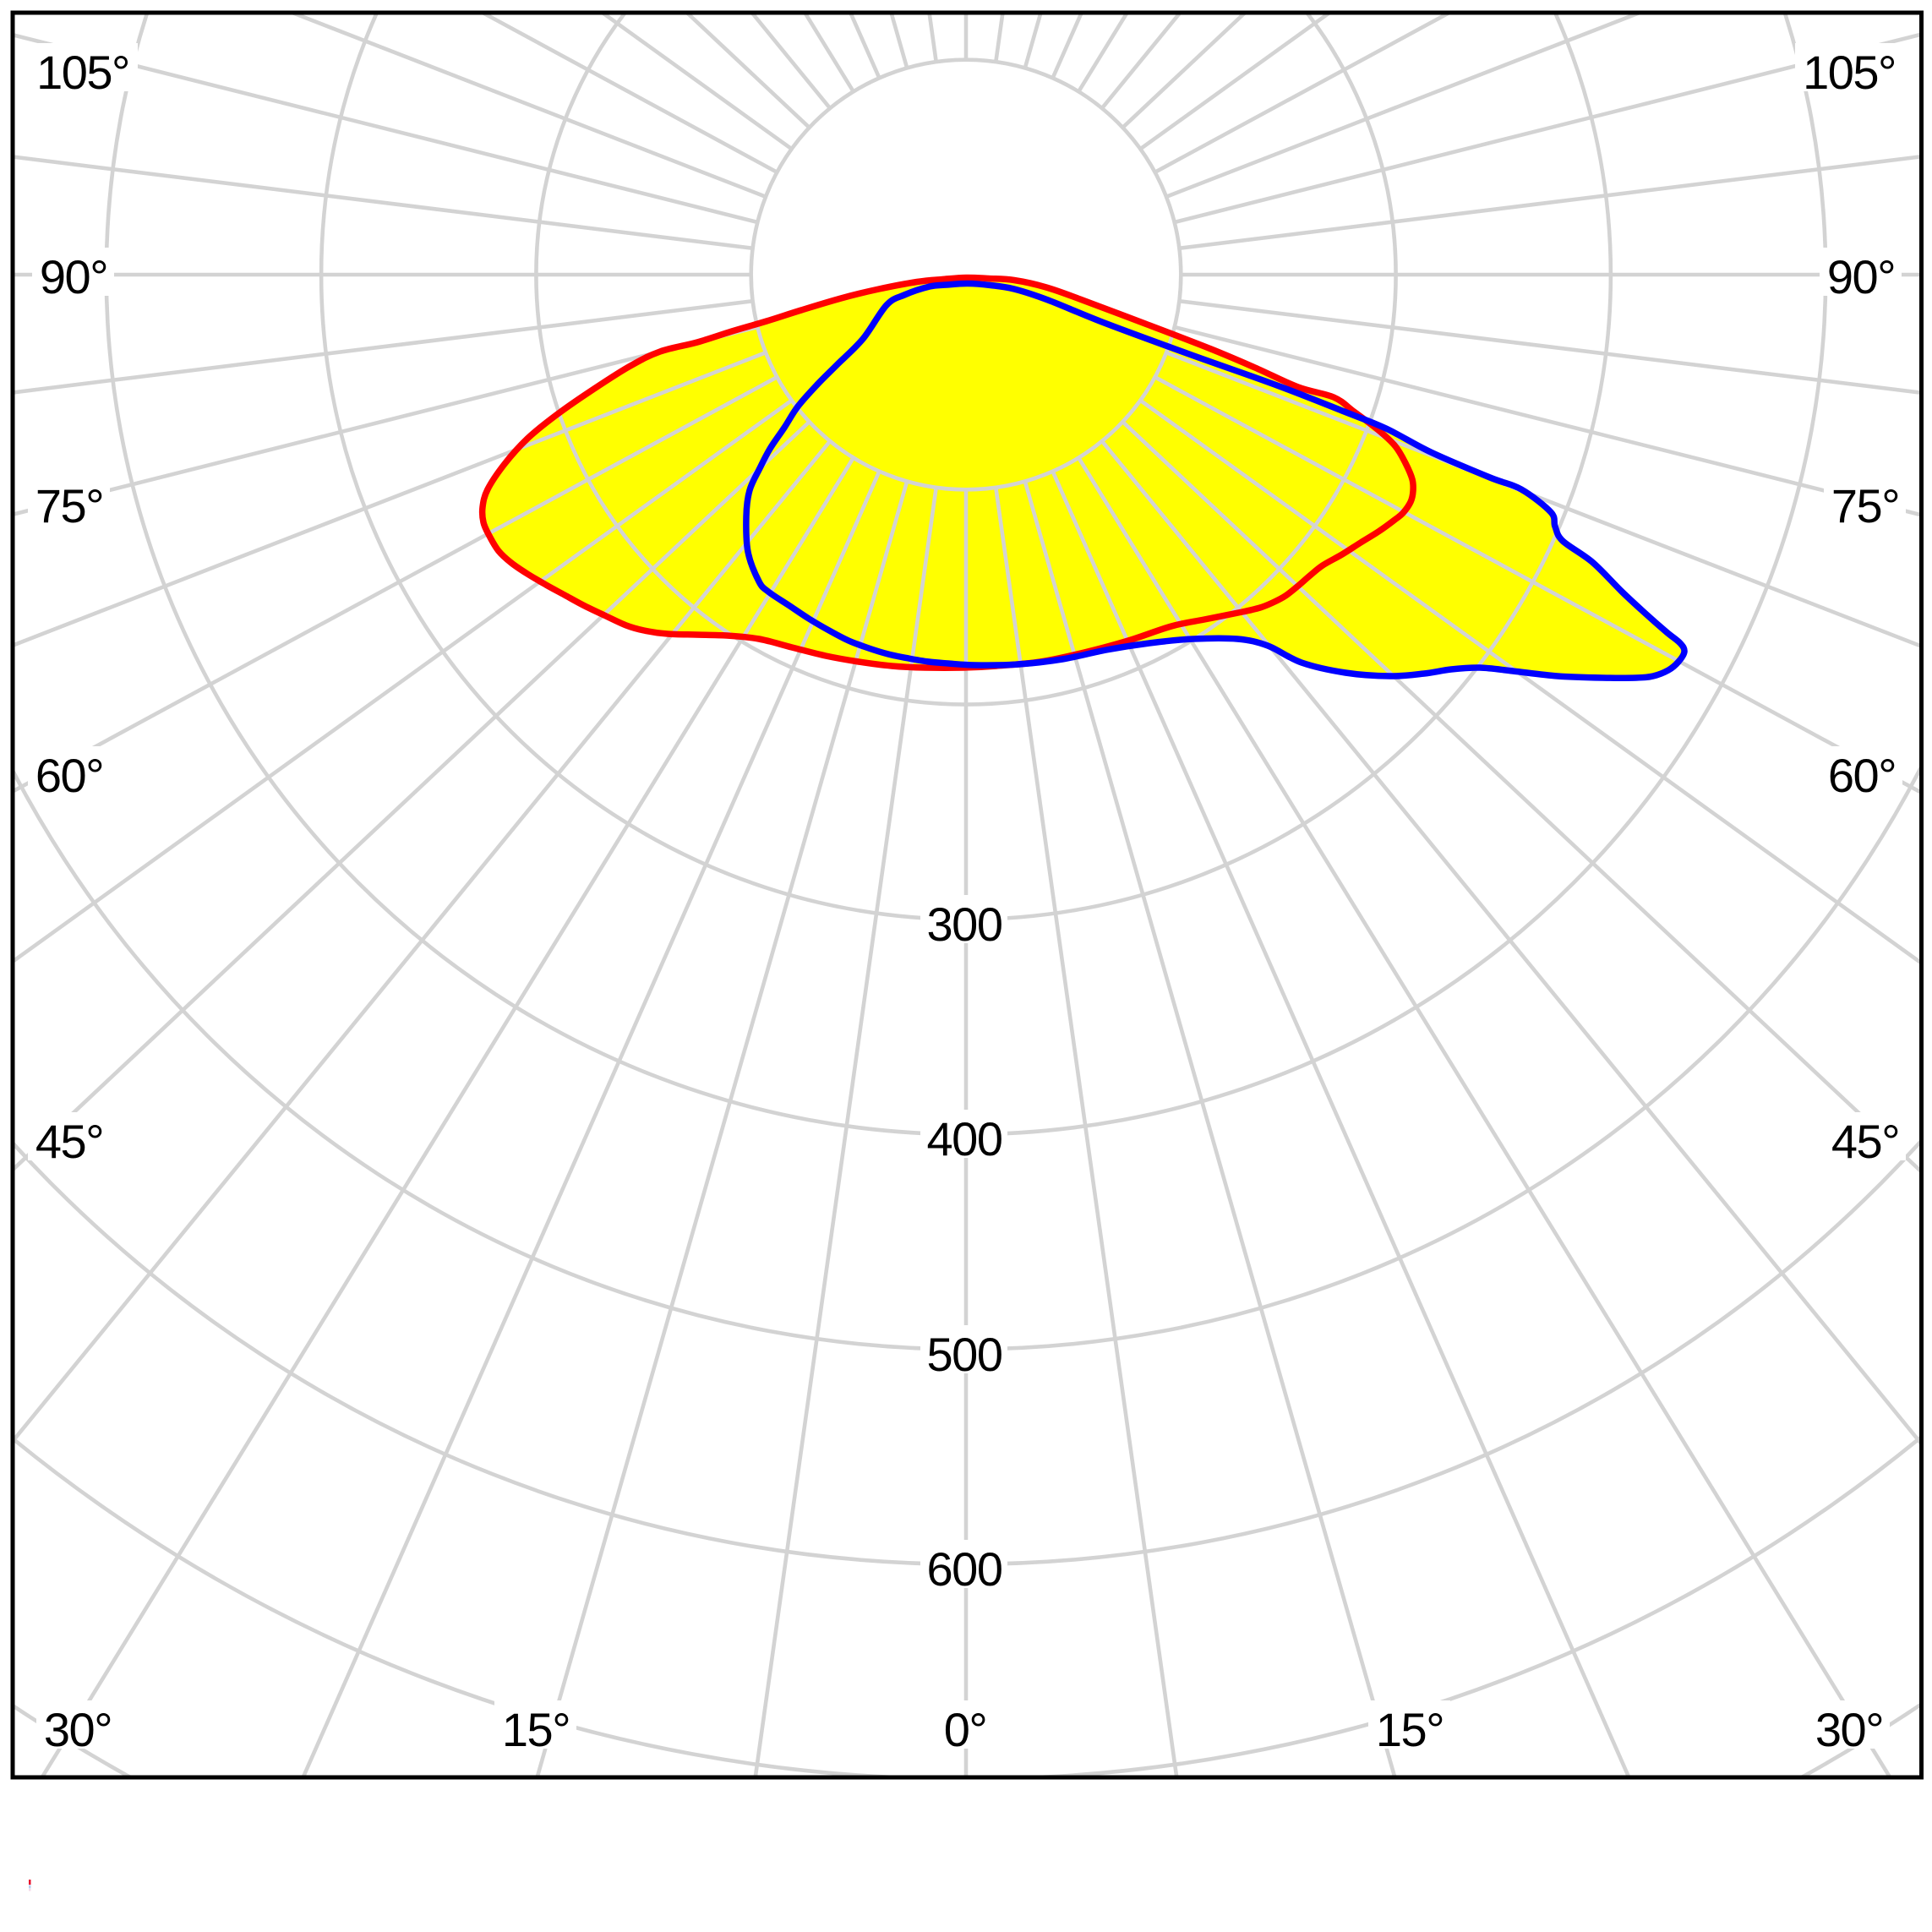 This screenshot has width=1932, height=1932. Describe the element at coordinates (964, 925) in the screenshot. I see `svg-text: 300` at that location.